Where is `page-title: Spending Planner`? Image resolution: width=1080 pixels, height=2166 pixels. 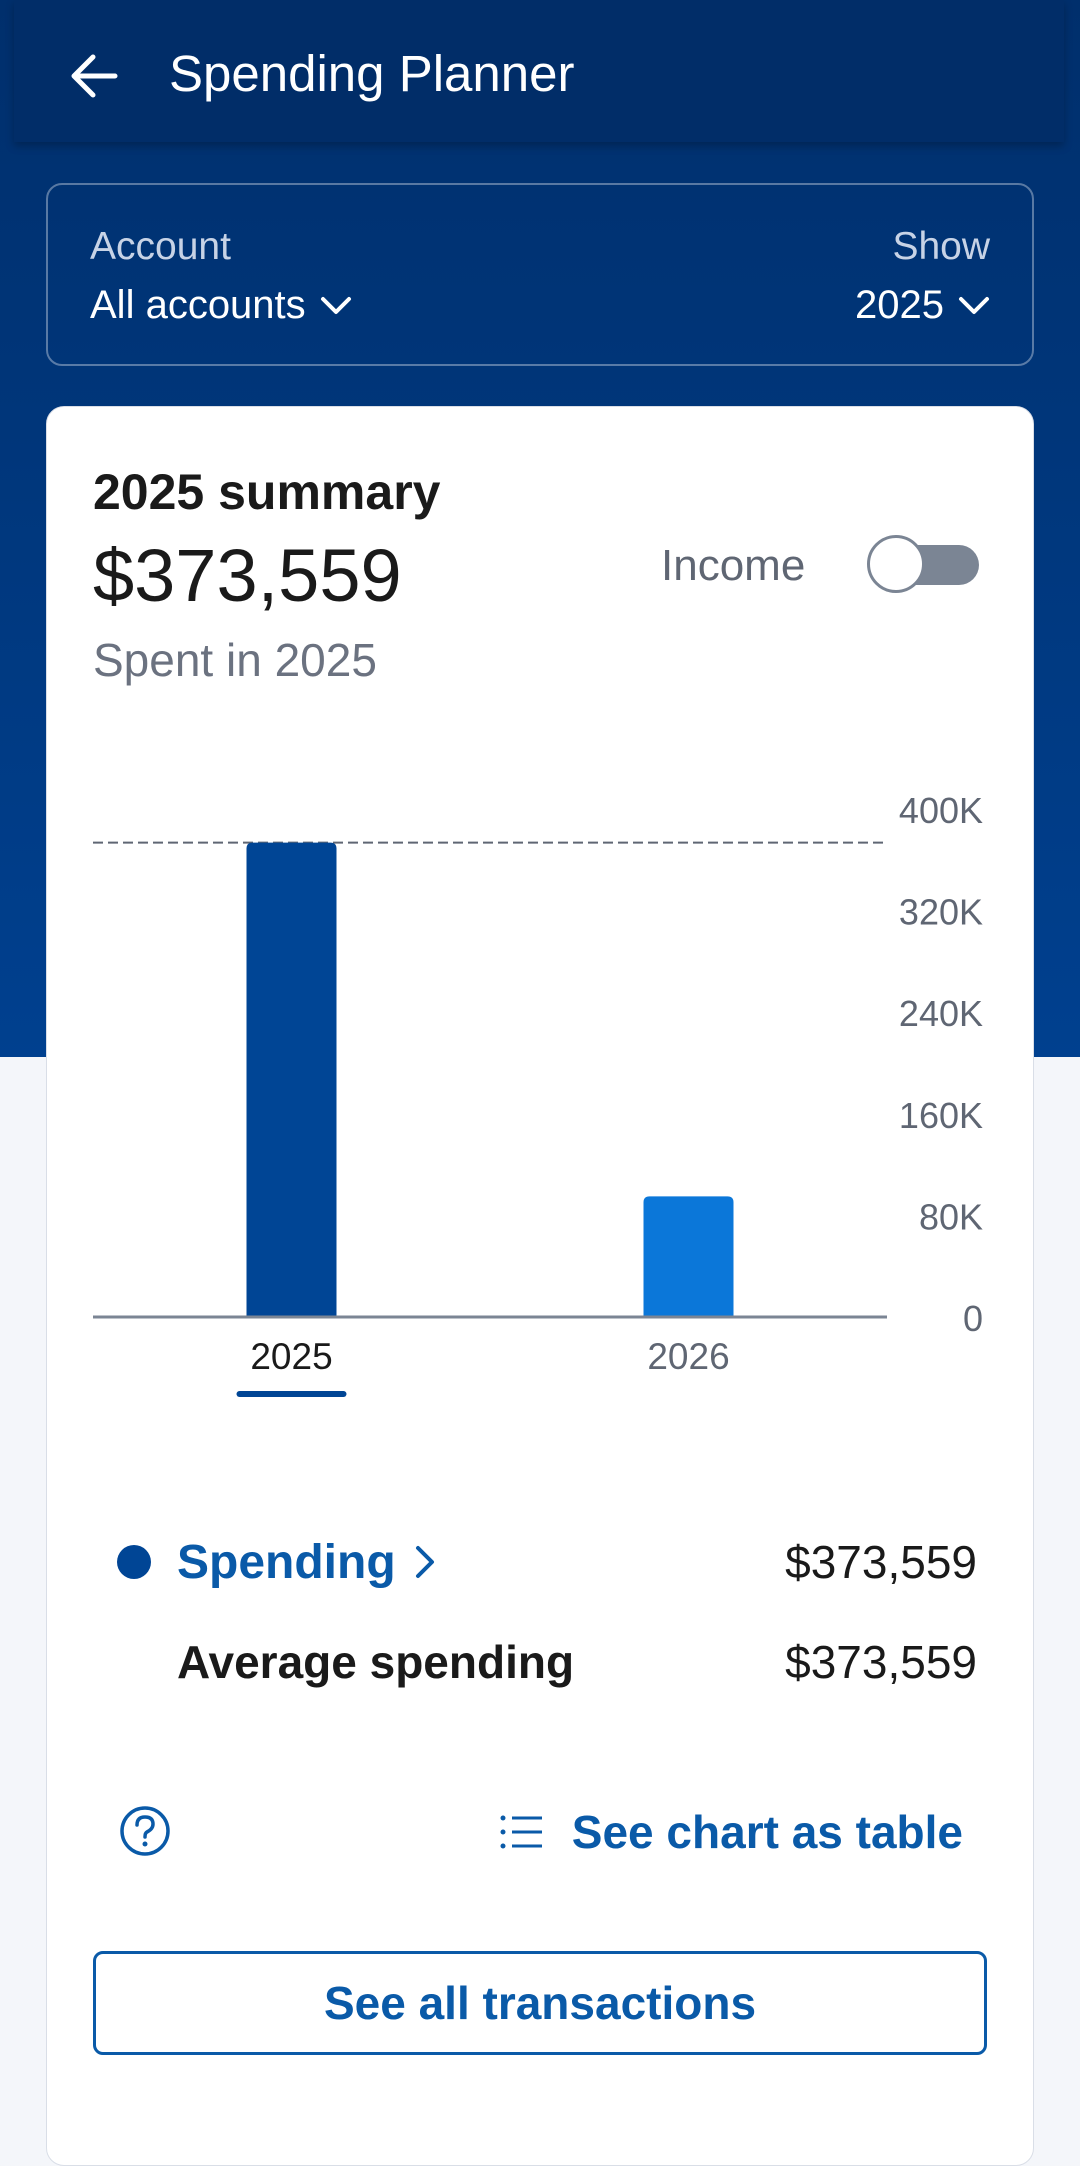
page-title: Spending Planner is located at coordinates (372, 73).